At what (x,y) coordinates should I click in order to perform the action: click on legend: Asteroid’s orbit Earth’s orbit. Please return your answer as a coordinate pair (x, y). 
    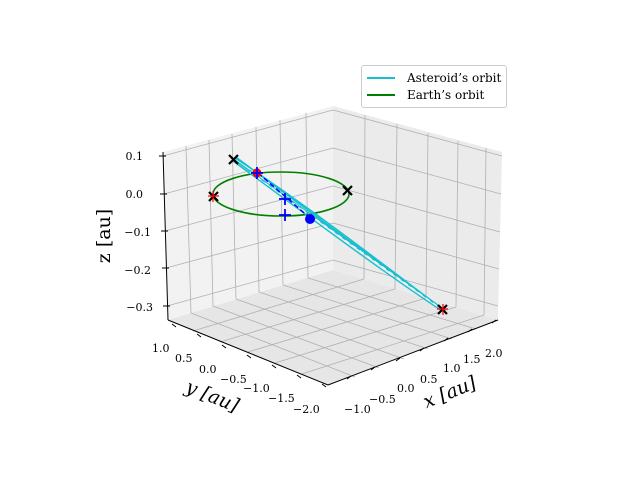
    Looking at the image, I should click on (434, 86).